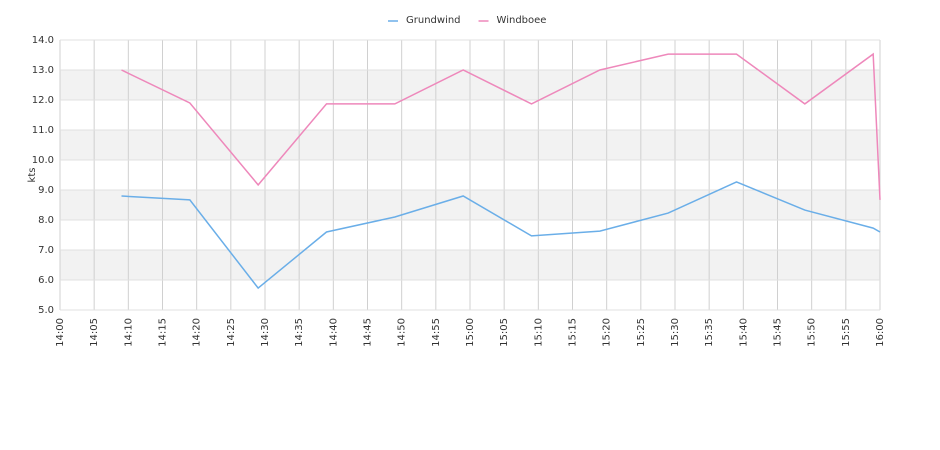 This screenshot has width=940, height=450. I want to click on x-tick-label: 14:00, so click(60, 332).